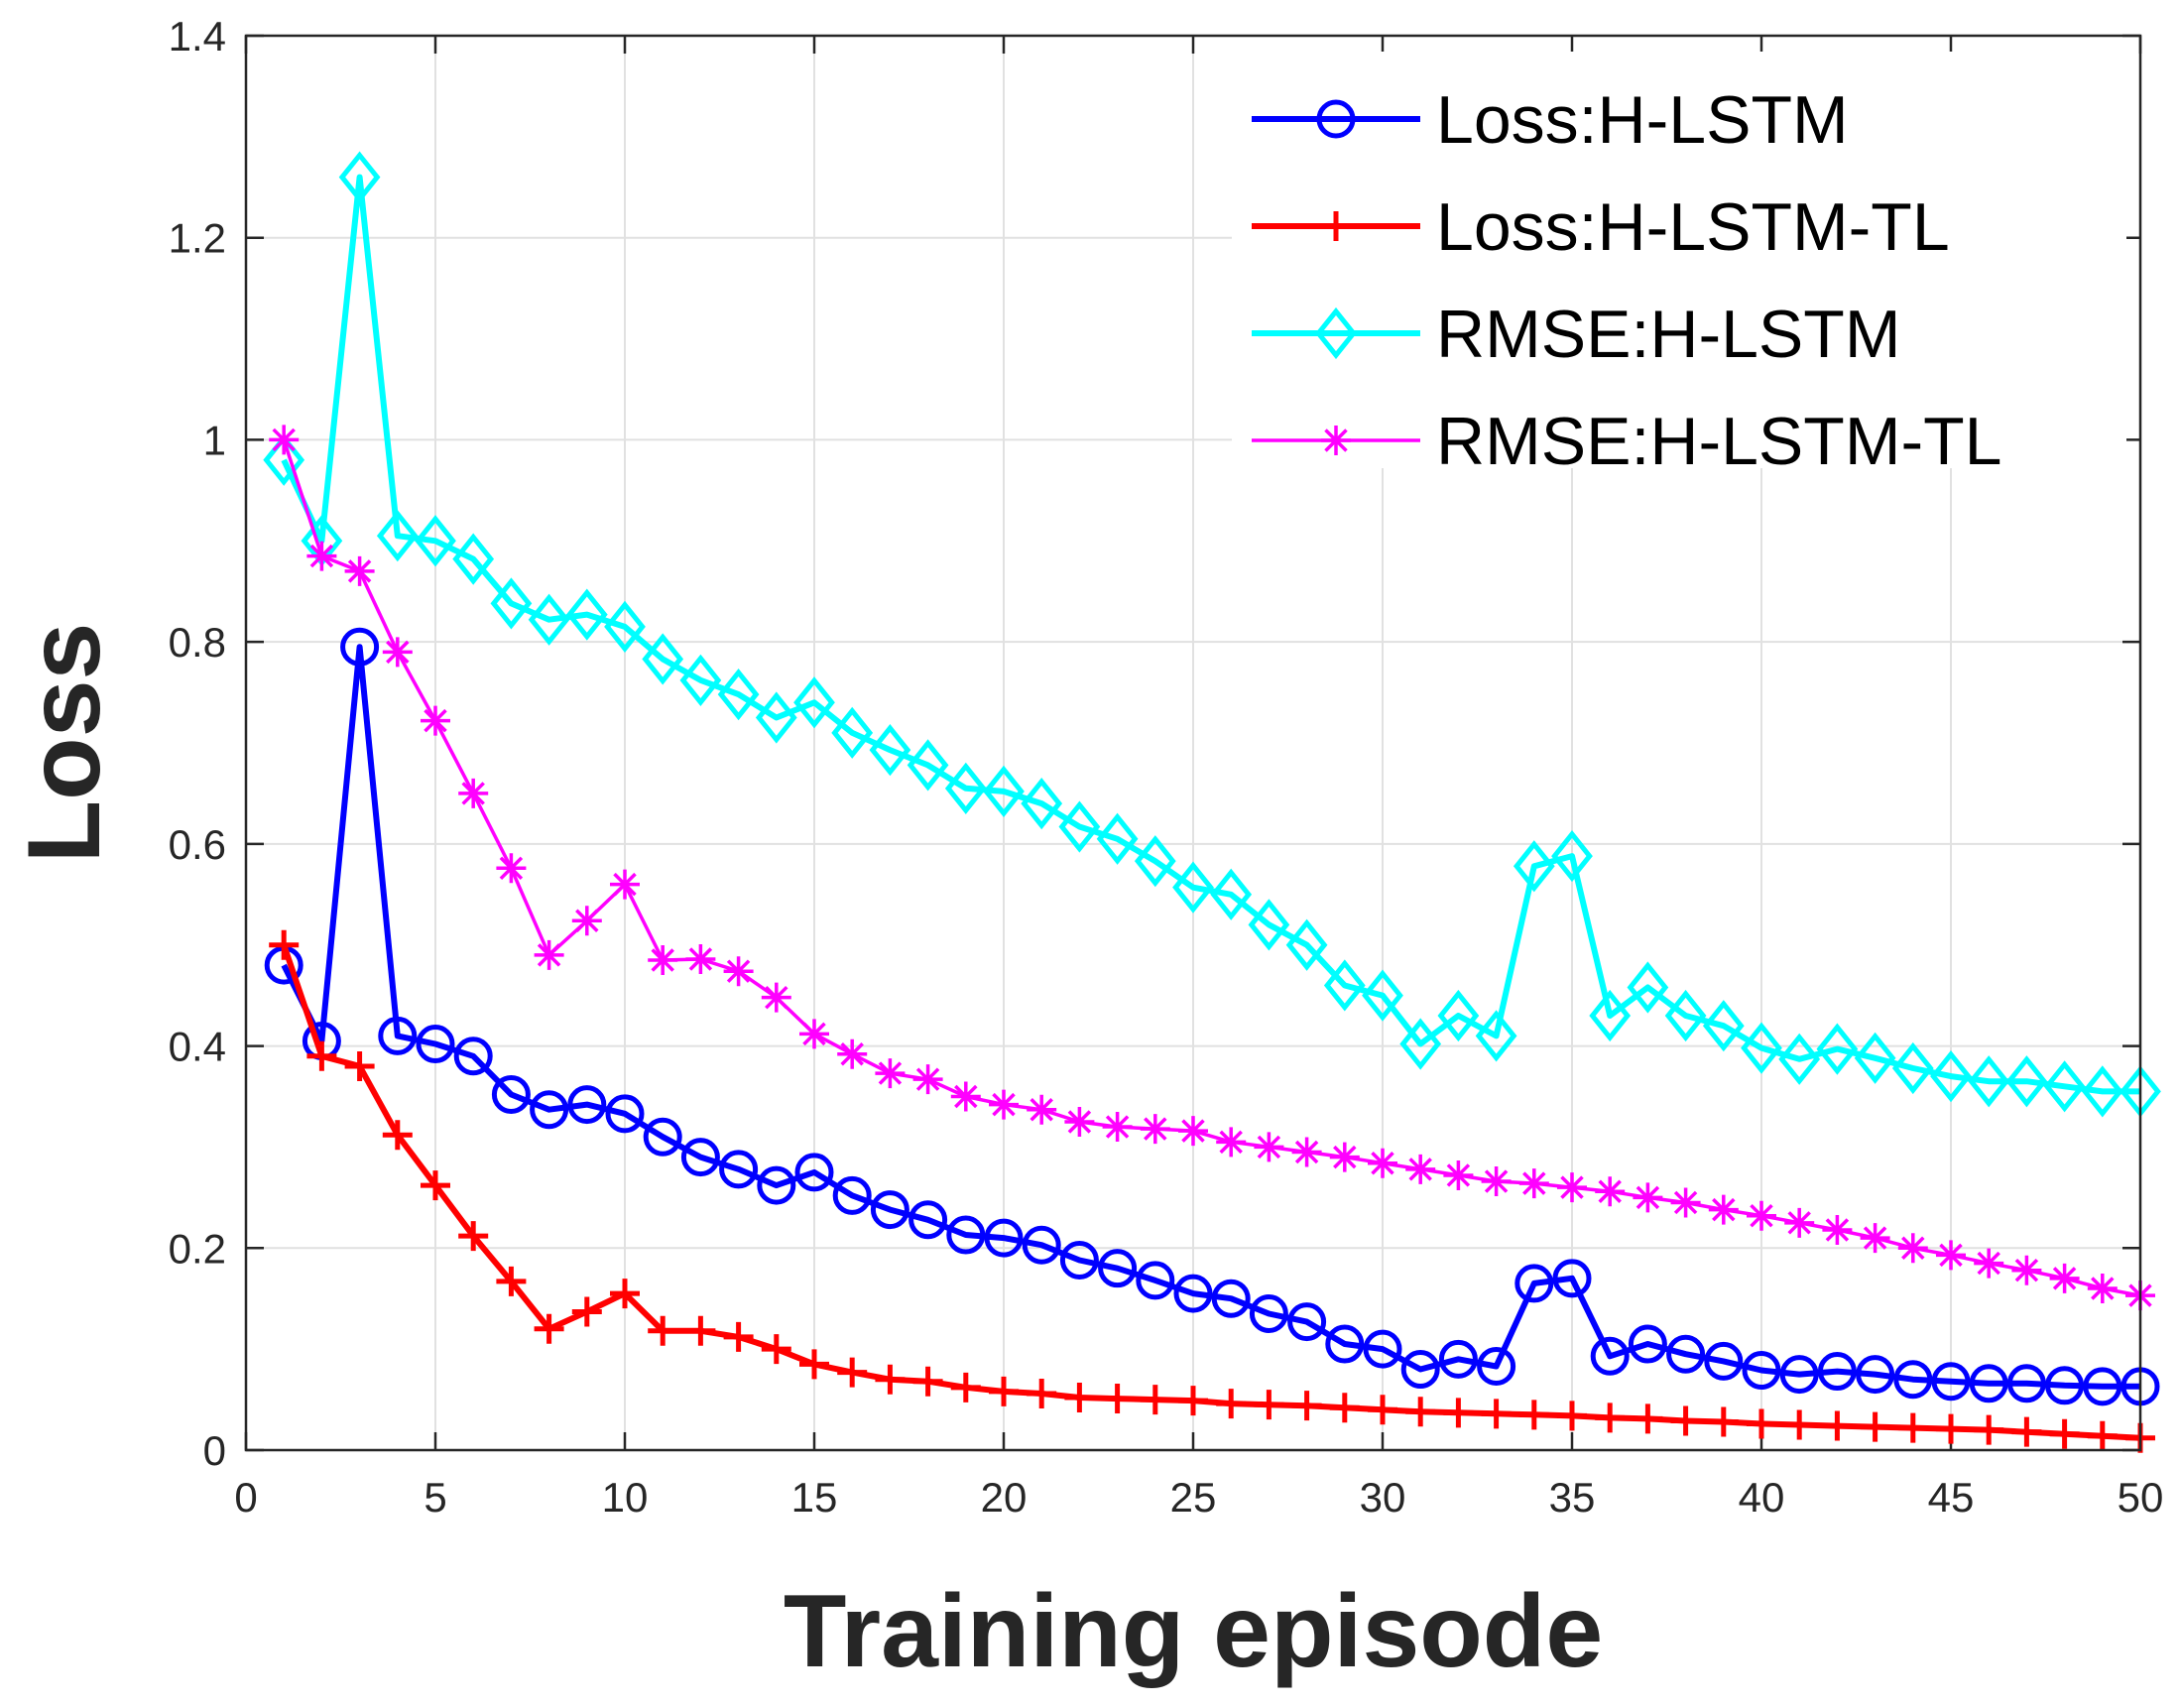 This screenshot has width=2180, height=1708. What do you see at coordinates (1383, 1497) in the screenshot?
I see `x-tick-label: 30` at bounding box center [1383, 1497].